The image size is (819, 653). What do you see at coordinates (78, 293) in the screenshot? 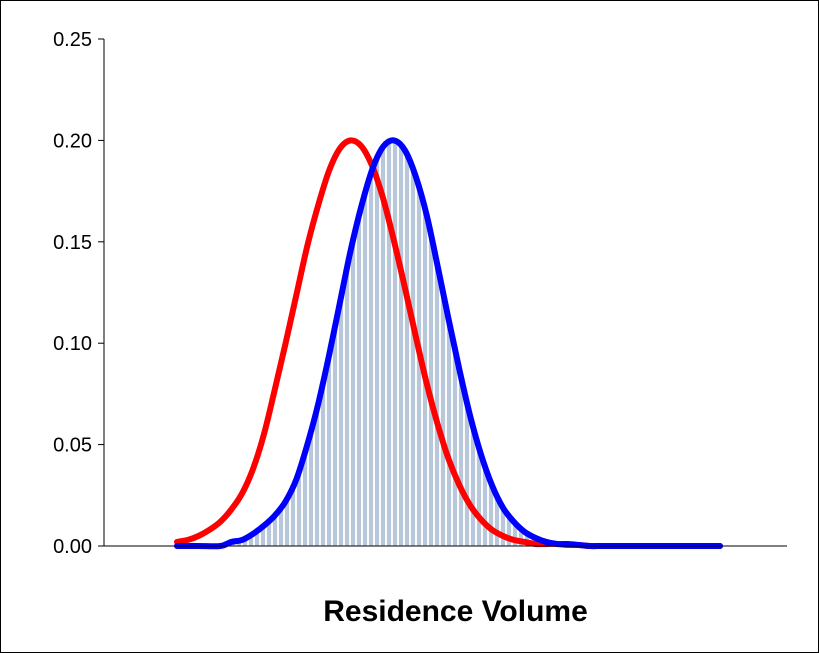
I see `y-ticks-group: 0.00 0.05 0.10 0.15 0.20 0.25` at bounding box center [78, 293].